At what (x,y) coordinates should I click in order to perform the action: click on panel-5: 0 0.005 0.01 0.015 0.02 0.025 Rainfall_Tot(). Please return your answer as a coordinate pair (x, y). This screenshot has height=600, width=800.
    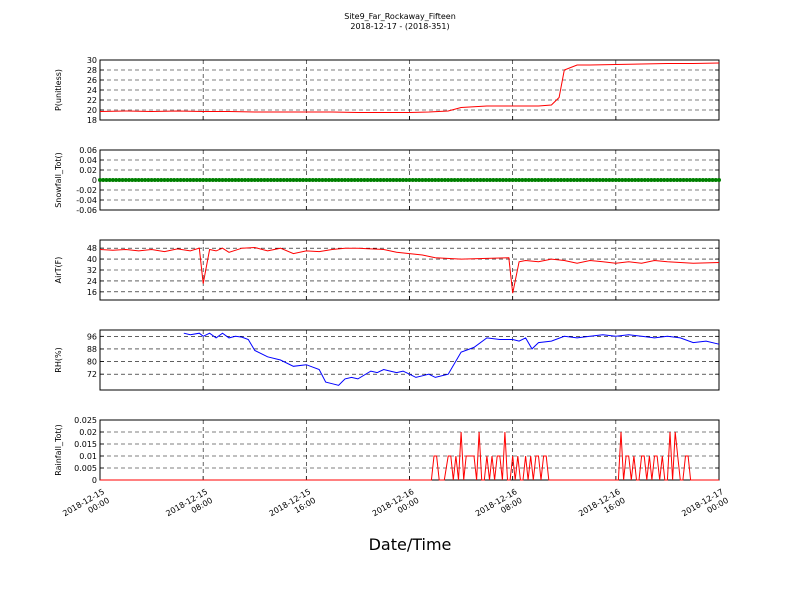
    Looking at the image, I should click on (387, 450).